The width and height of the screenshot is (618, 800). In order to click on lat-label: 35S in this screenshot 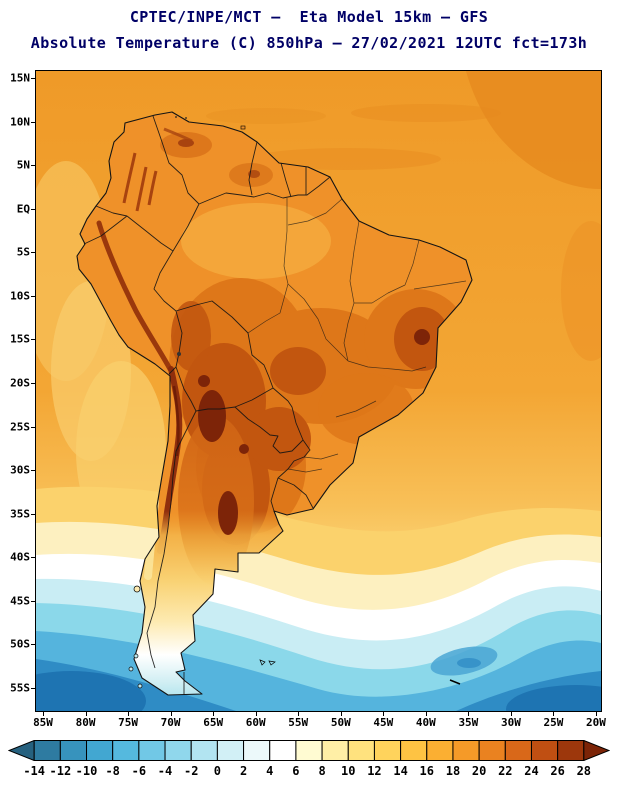, I will do `click(20, 514)`.